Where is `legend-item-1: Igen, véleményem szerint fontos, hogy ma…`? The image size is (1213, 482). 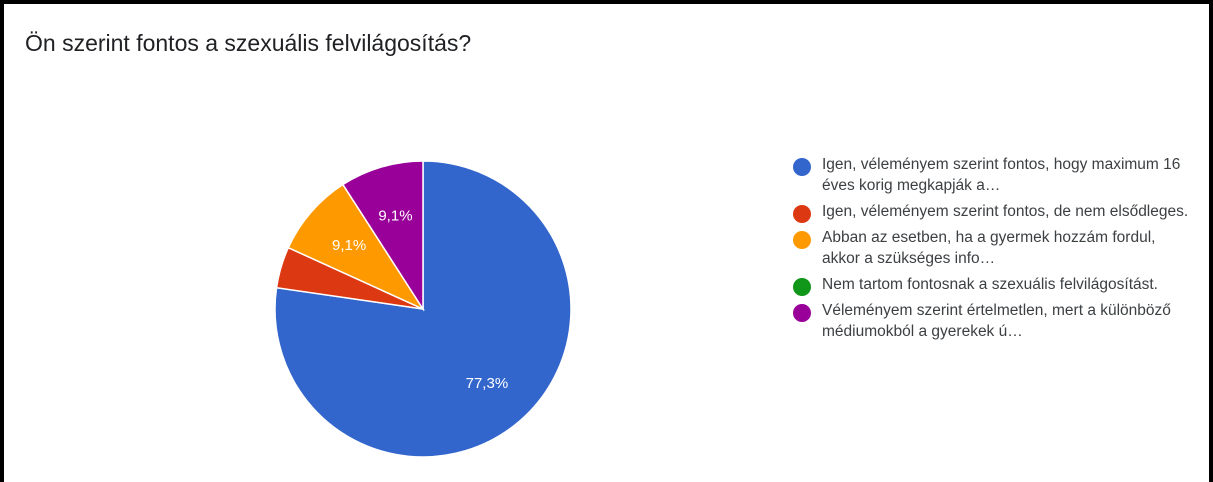
legend-item-1: Igen, véleményem szerint fontos, hogy ma… is located at coordinates (992, 175).